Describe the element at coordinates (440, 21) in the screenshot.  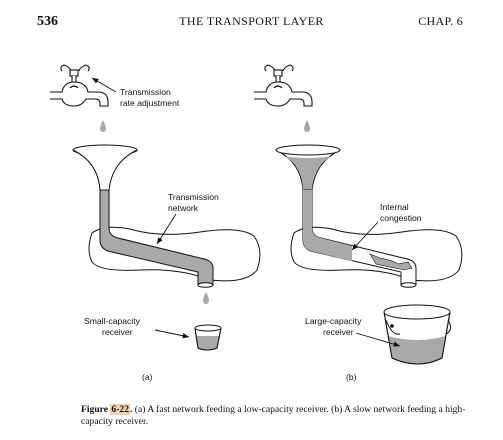
I see `chapter-label: CHAP. 6` at that location.